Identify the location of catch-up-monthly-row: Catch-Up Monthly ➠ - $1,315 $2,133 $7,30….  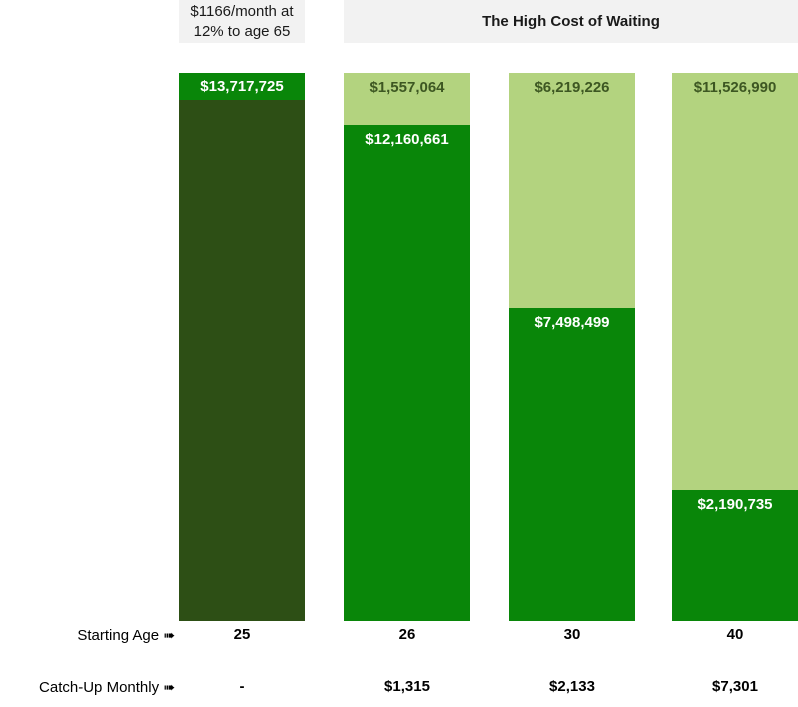
(399, 687).